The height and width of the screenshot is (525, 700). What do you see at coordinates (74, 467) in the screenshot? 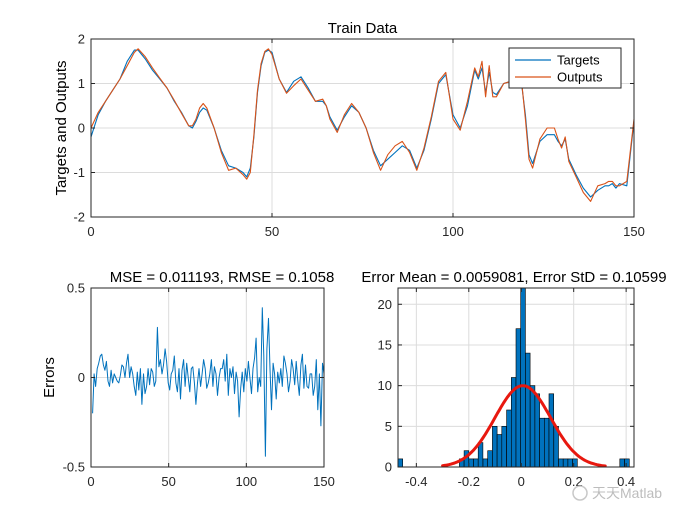
I see `y-tick-label: -0.5` at bounding box center [74, 467].